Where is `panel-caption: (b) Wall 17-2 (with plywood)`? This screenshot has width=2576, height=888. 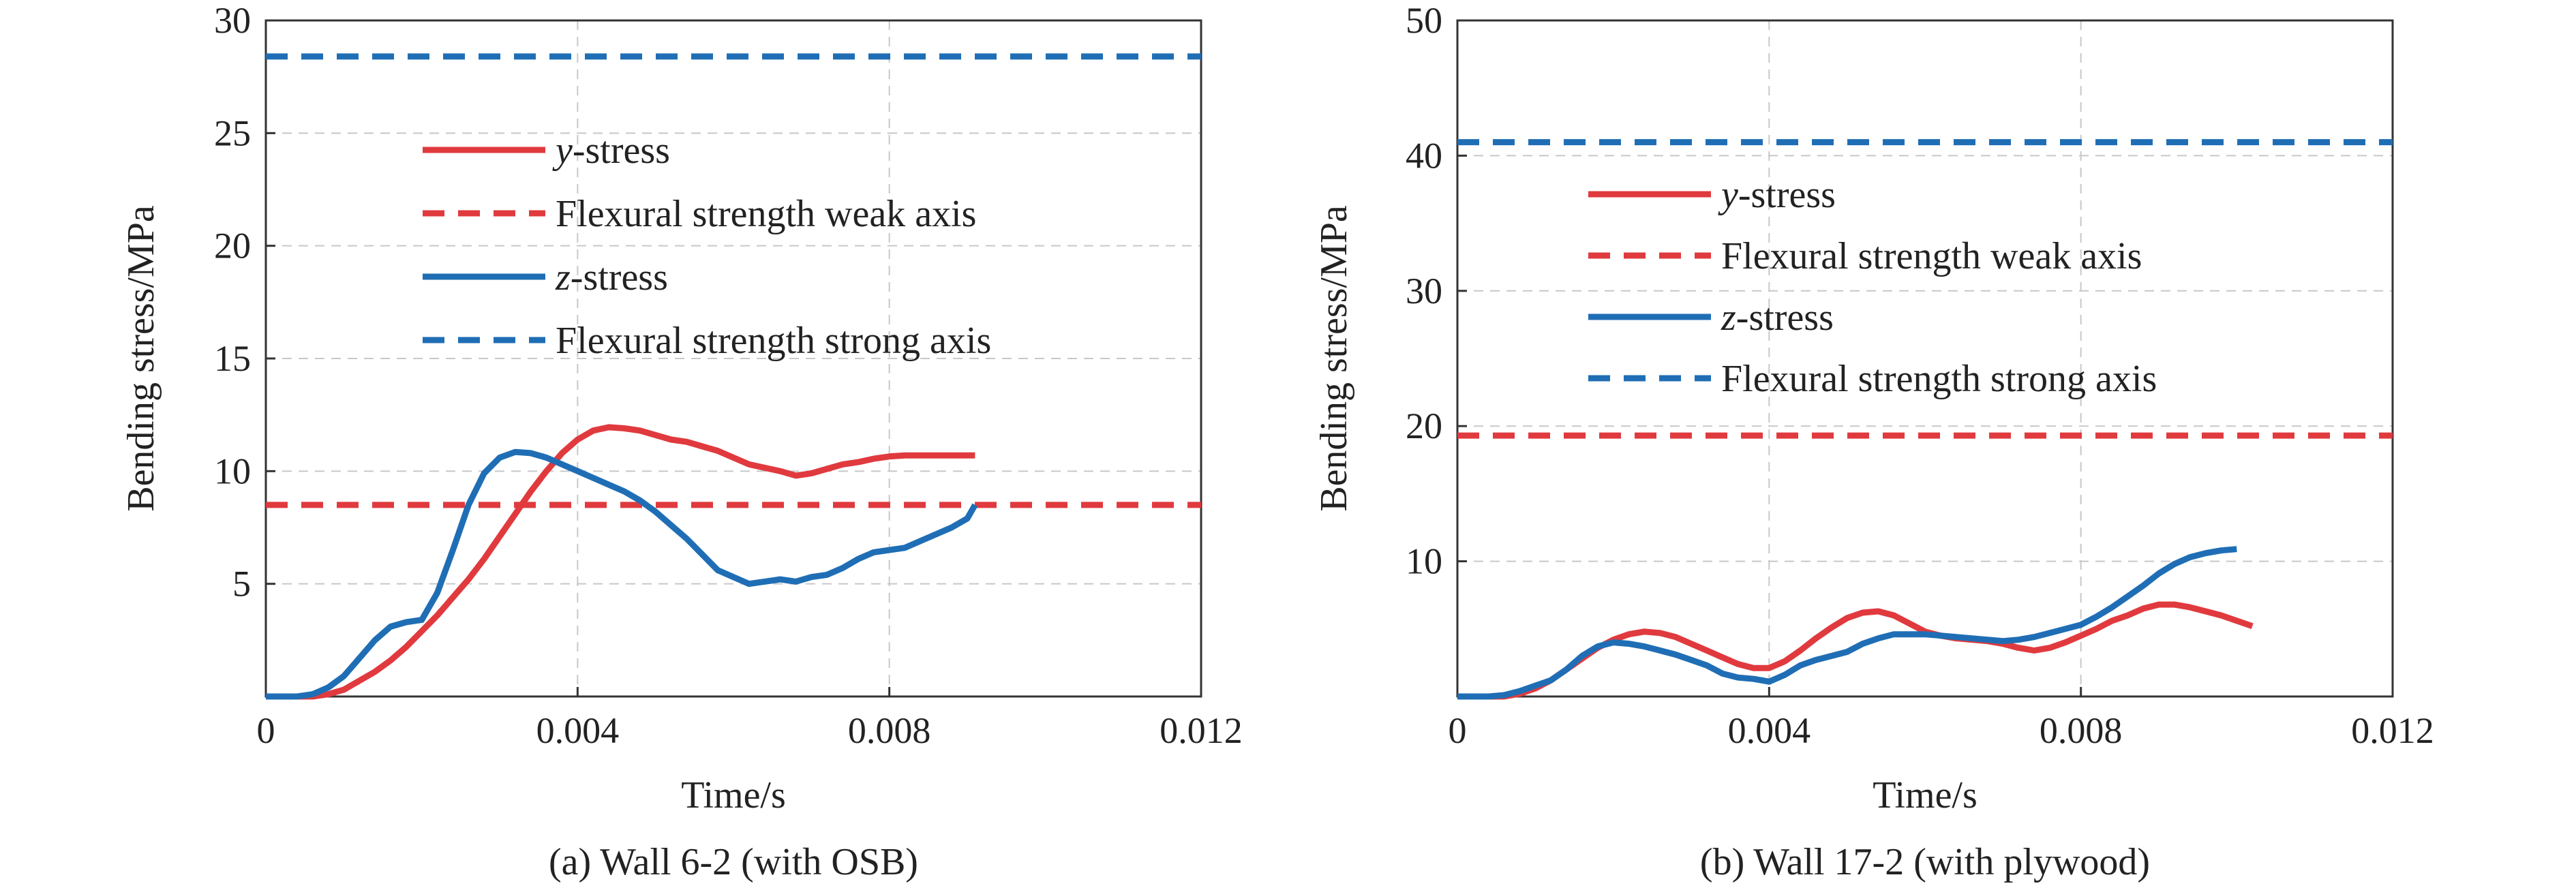 panel-caption: (b) Wall 17-2 (with plywood) is located at coordinates (1925, 862).